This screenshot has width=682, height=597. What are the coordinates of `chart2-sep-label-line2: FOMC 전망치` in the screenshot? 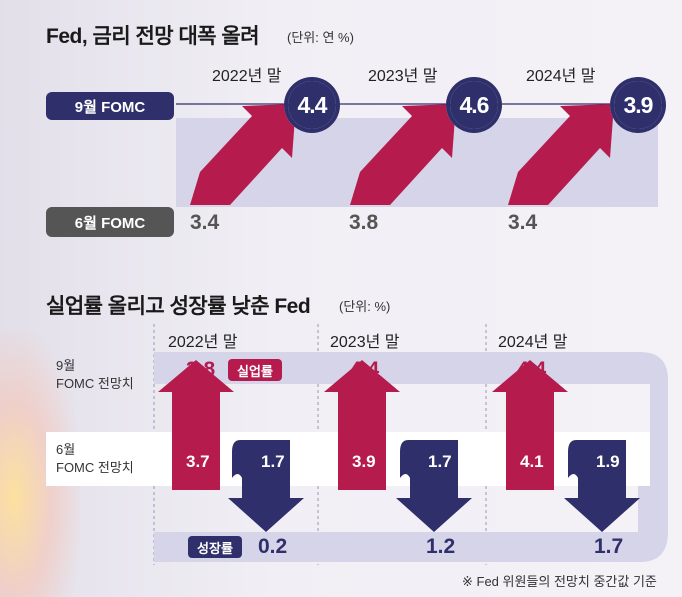 It's located at (95, 383).